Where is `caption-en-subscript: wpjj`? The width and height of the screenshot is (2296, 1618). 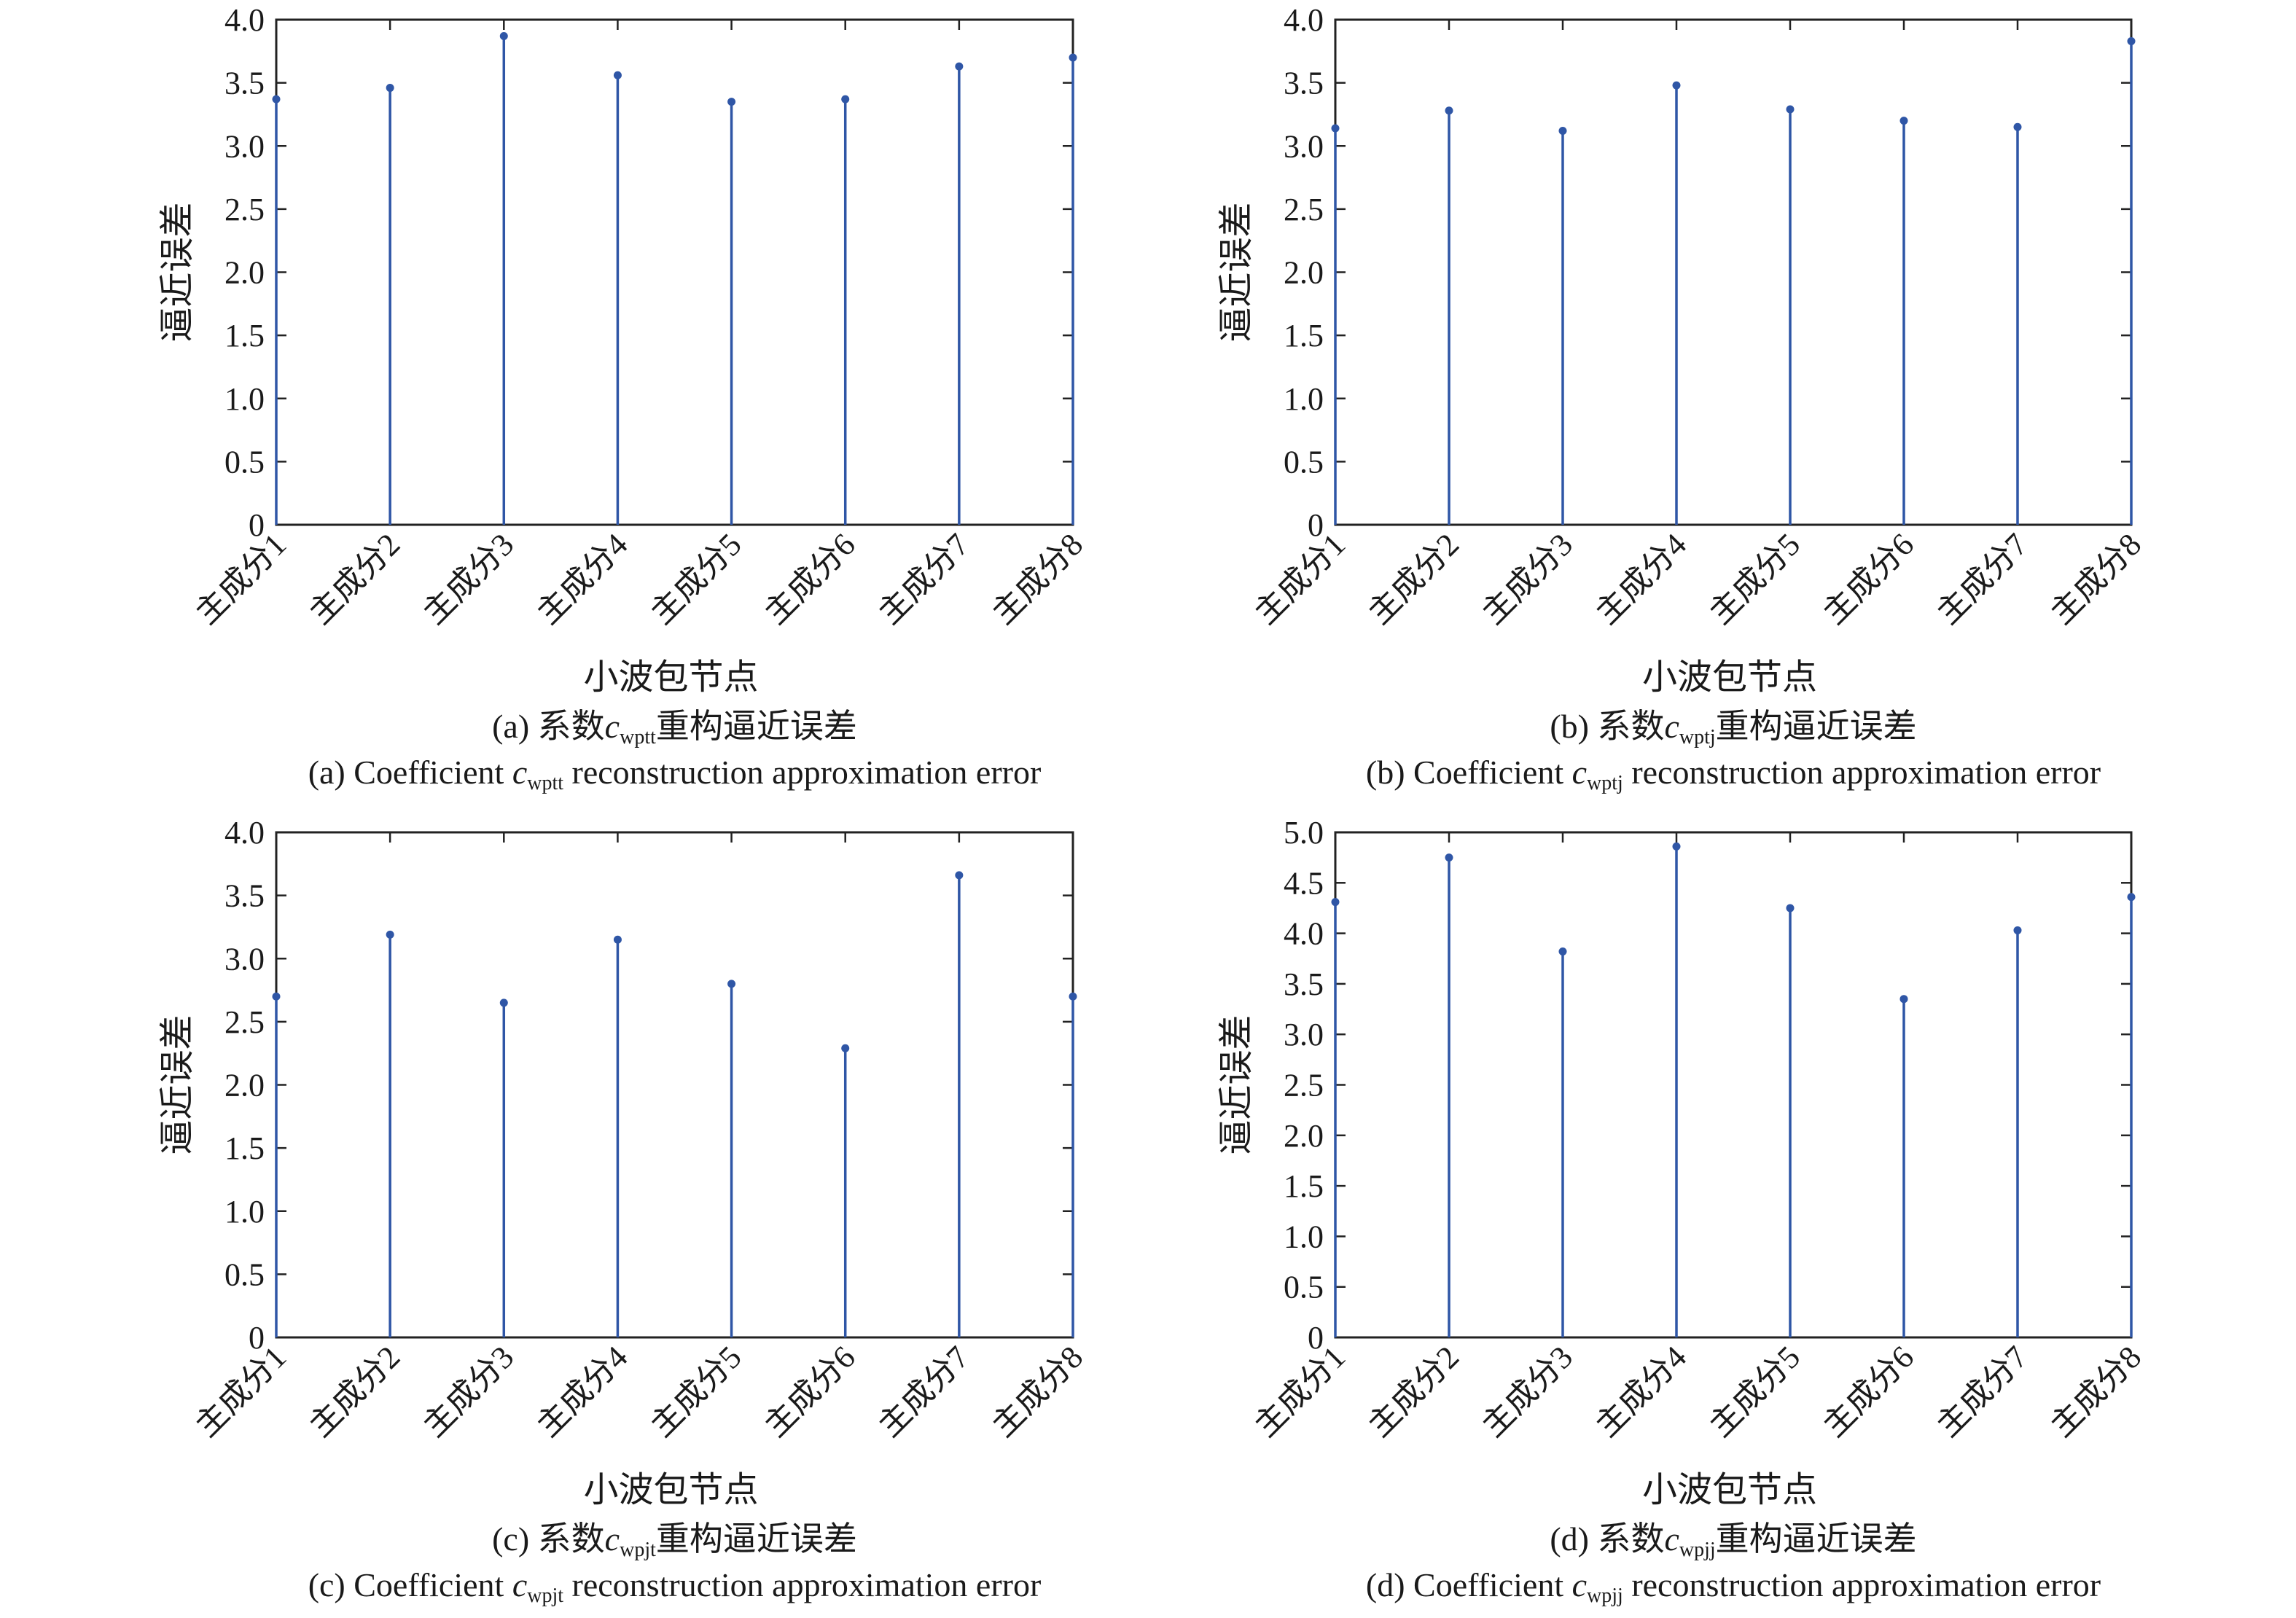
caption-en-subscript: wpjj is located at coordinates (1605, 1595).